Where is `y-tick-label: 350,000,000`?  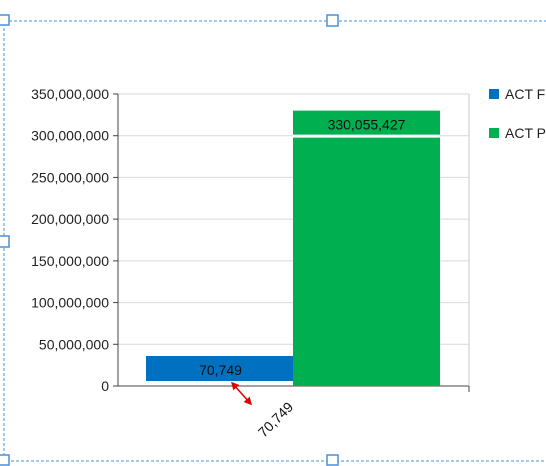 y-tick-label: 350,000,000 is located at coordinates (70, 94).